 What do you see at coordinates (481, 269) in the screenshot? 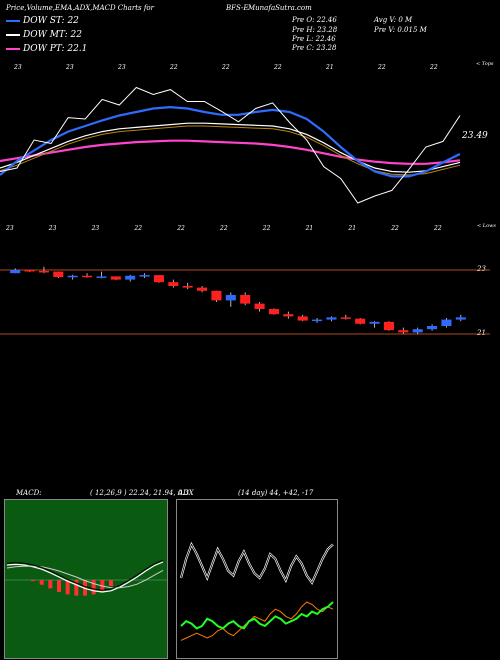
I see `price-level-23: 23` at bounding box center [481, 269].